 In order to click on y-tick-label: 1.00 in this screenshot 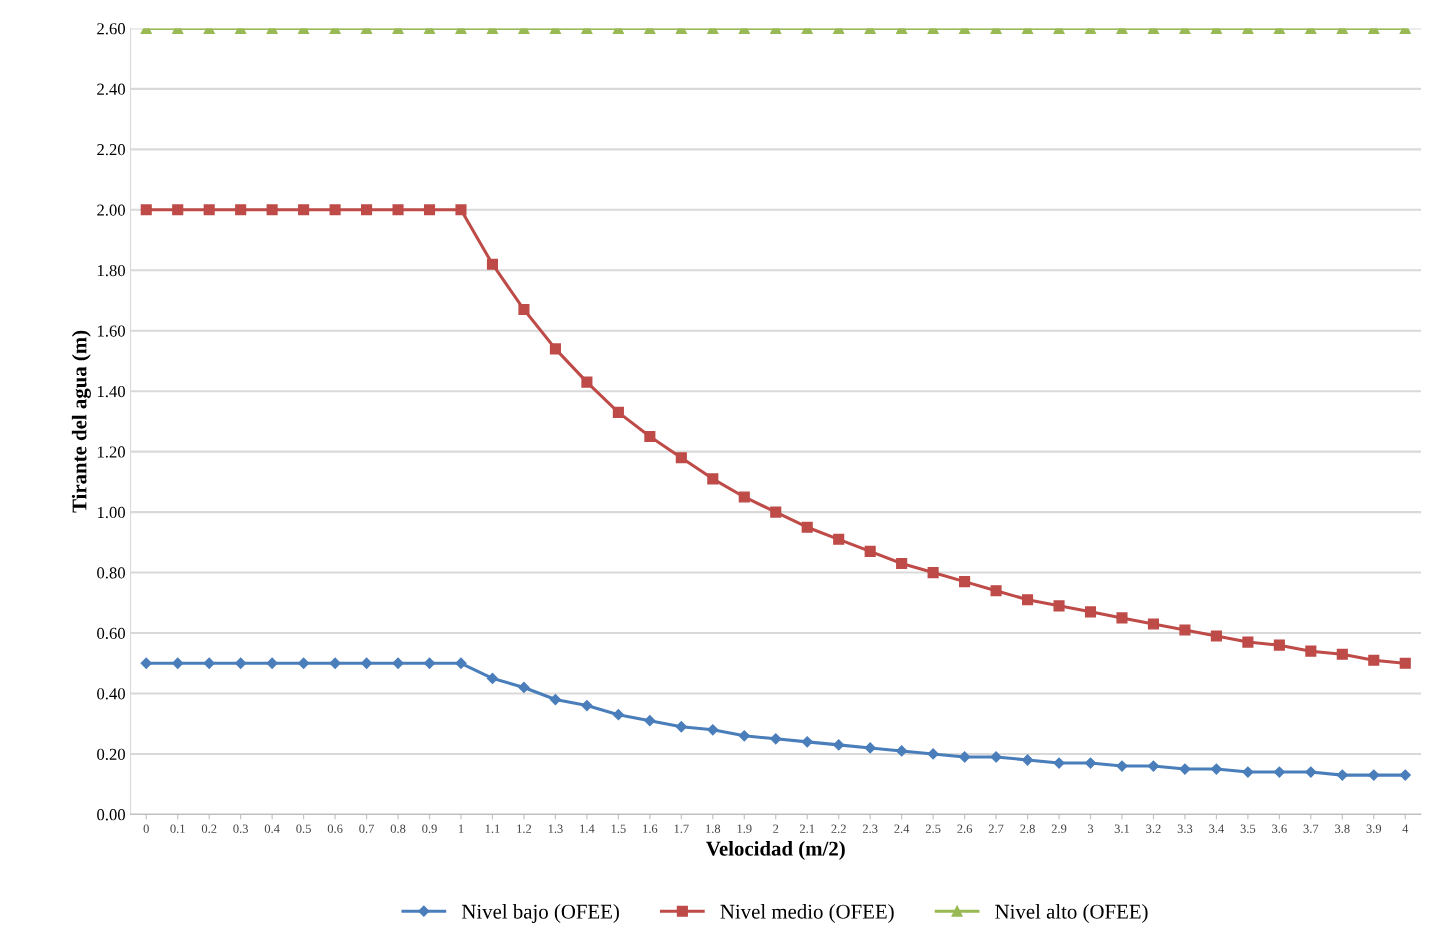, I will do `click(111, 512)`.